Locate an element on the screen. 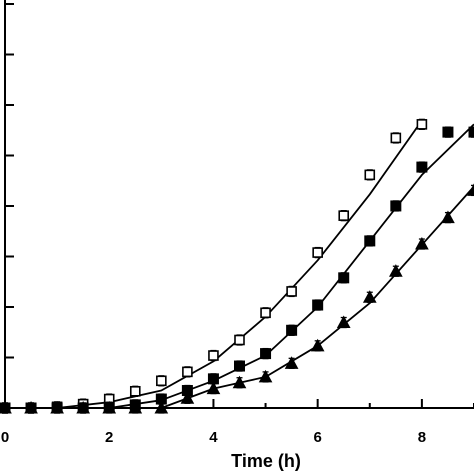  tick-labels: 0 2 4 6 8 is located at coordinates (213, 437).